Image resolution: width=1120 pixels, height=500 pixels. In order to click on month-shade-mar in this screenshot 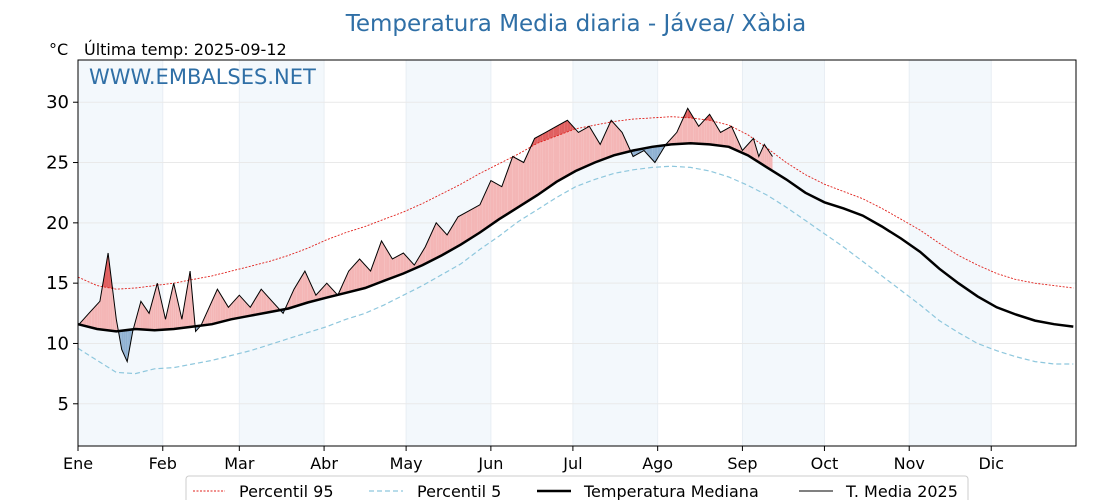, I will do `click(282, 253)`.